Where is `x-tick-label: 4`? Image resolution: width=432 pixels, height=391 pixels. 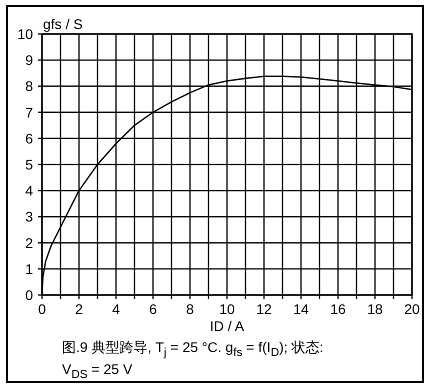 x-tick-label: 4 is located at coordinates (116, 309).